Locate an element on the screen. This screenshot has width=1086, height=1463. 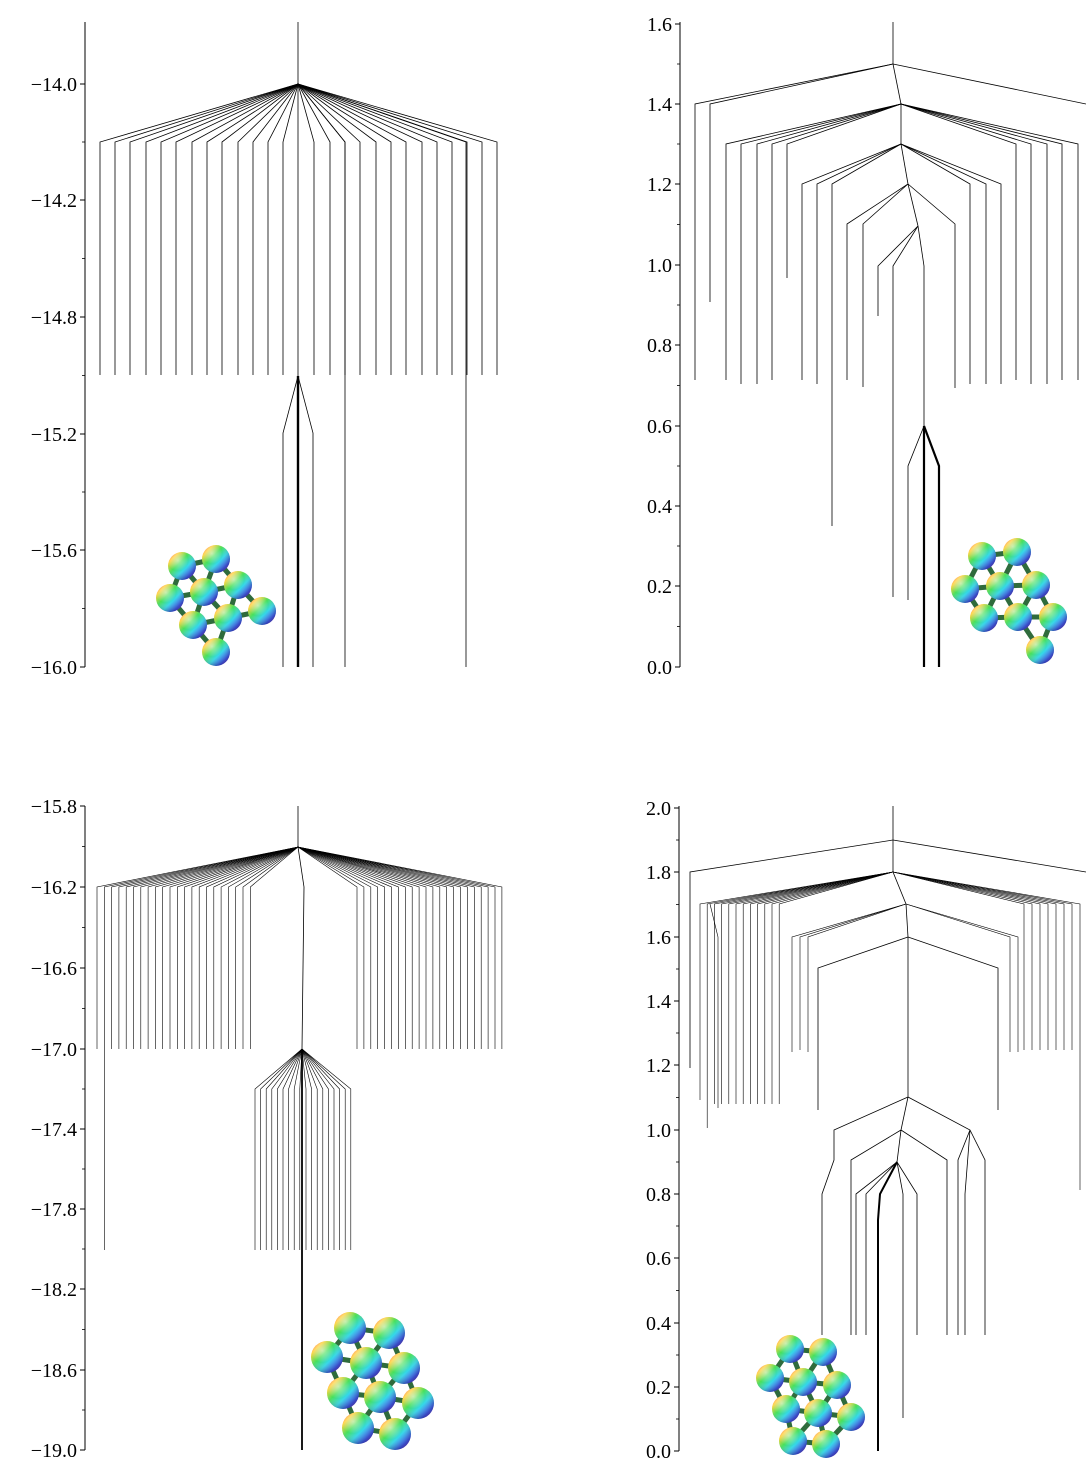
y-tick-label: −19.0 is located at coordinates (54, 1451).